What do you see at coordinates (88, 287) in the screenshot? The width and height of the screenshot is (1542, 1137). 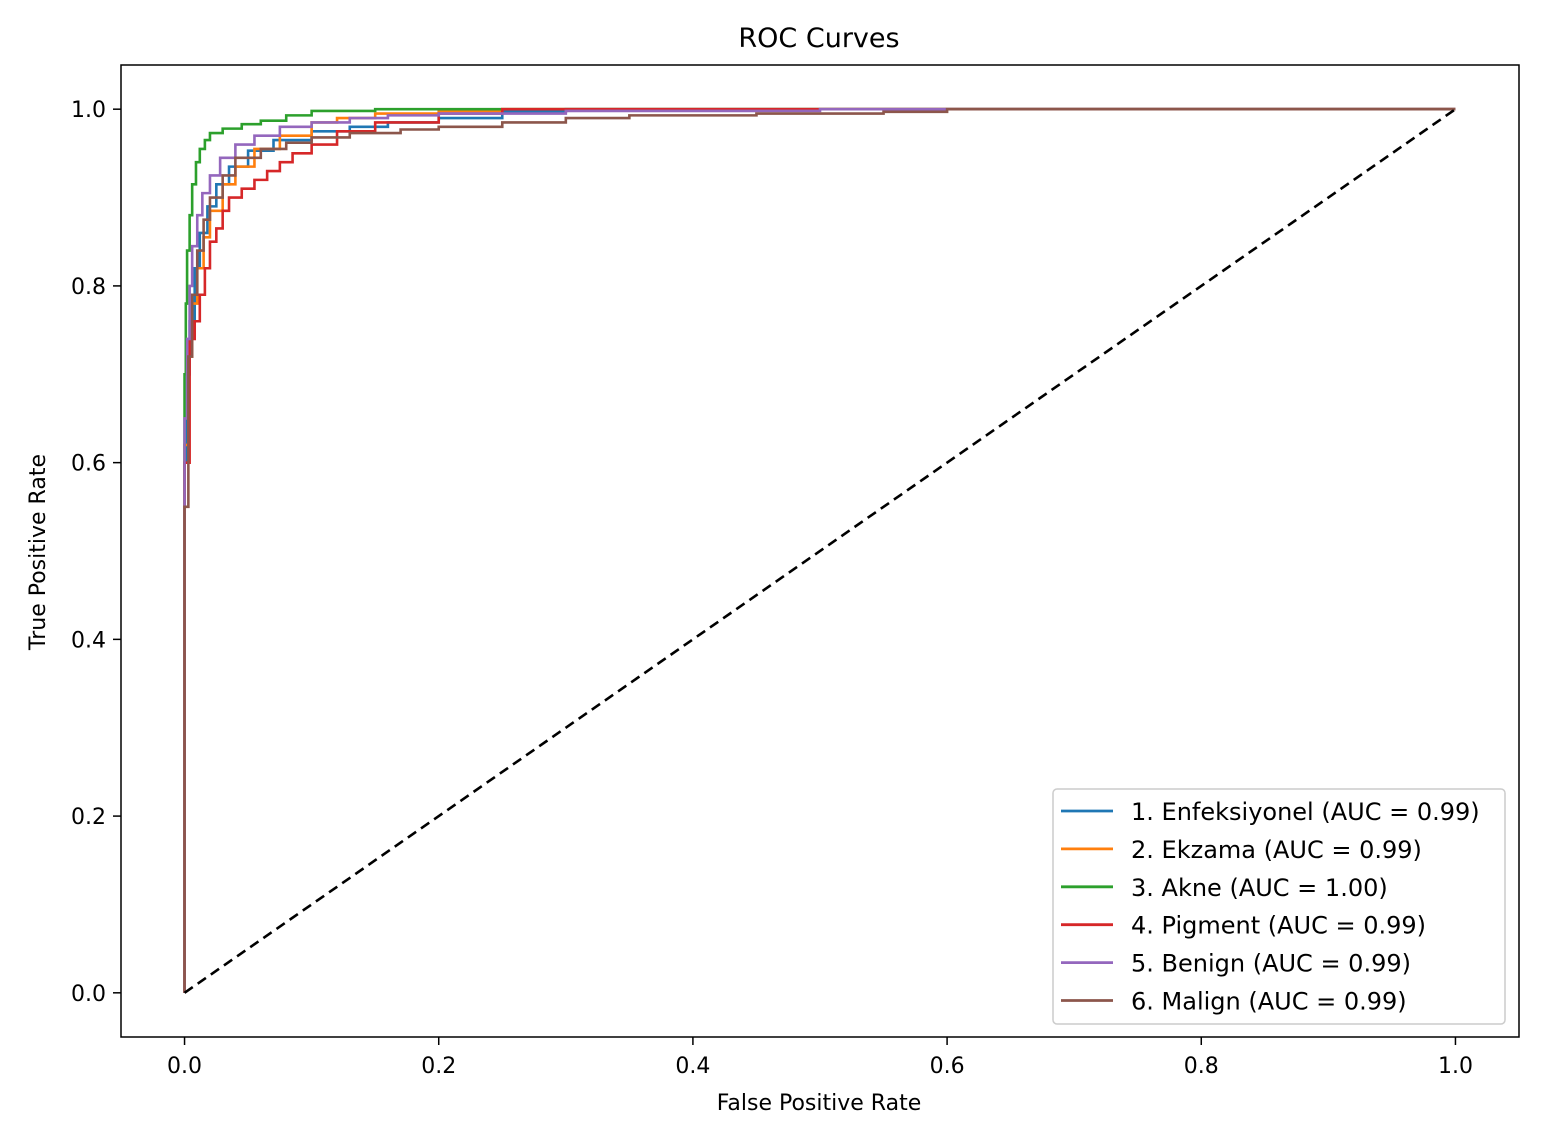 I see `y-tick-label: 0.8` at bounding box center [88, 287].